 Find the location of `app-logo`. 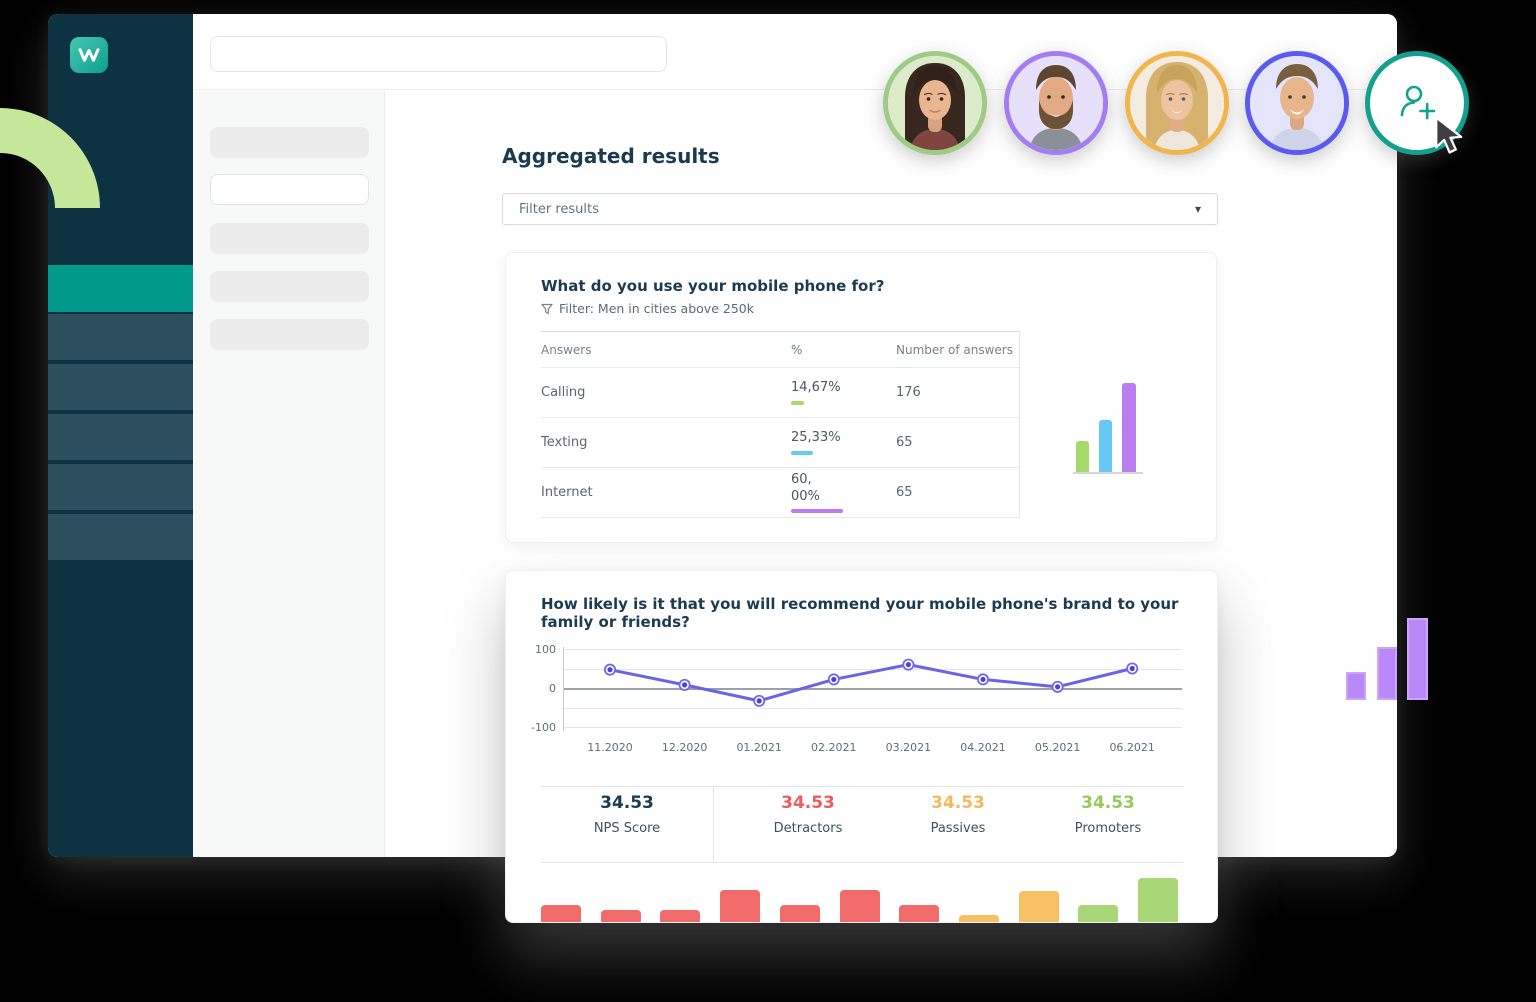

app-logo is located at coordinates (89, 55).